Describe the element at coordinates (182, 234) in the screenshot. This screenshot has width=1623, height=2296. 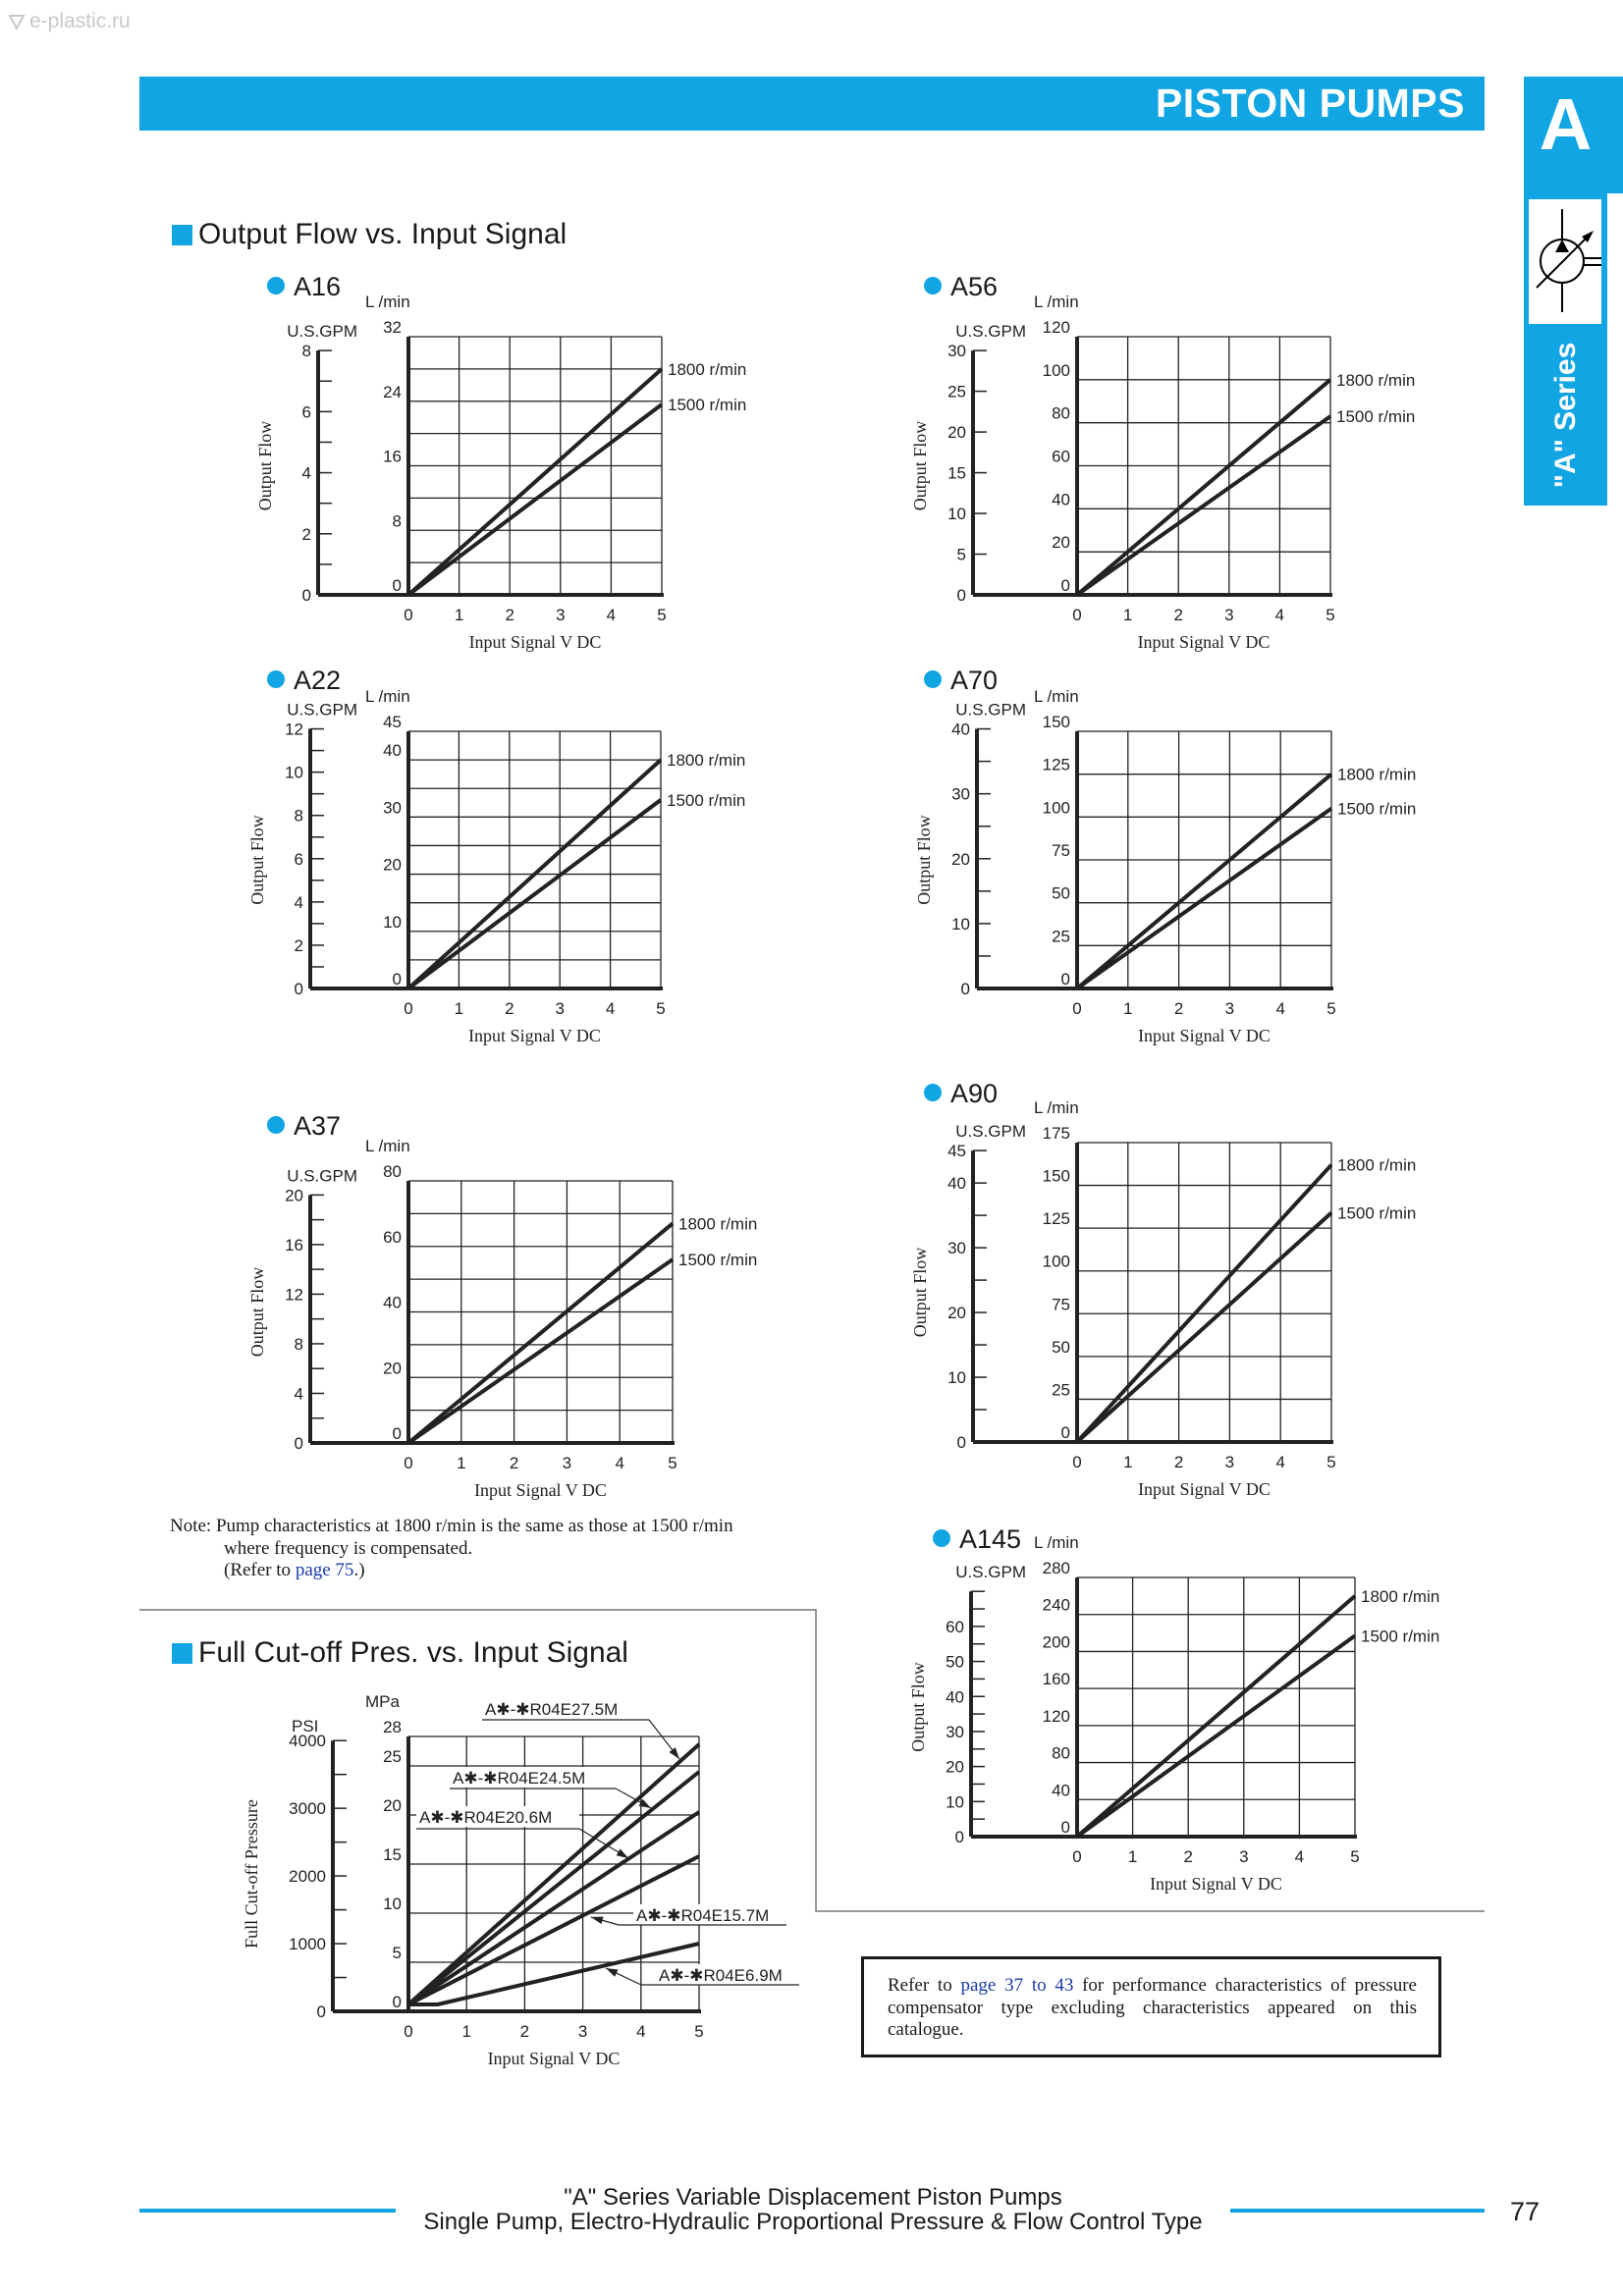
I see `square-bullet-icon` at that location.